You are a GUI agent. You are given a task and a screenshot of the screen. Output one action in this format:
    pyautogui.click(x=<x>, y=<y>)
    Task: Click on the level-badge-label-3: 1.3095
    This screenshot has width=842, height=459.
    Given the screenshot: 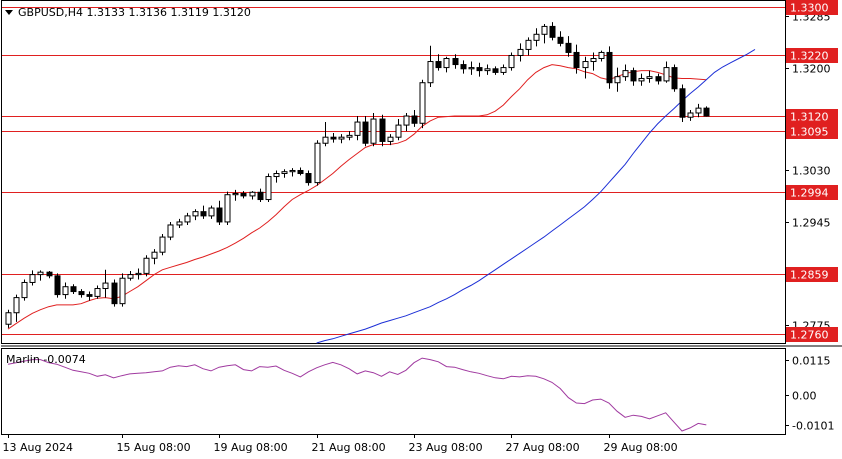 What is the action you would take?
    pyautogui.click(x=809, y=132)
    